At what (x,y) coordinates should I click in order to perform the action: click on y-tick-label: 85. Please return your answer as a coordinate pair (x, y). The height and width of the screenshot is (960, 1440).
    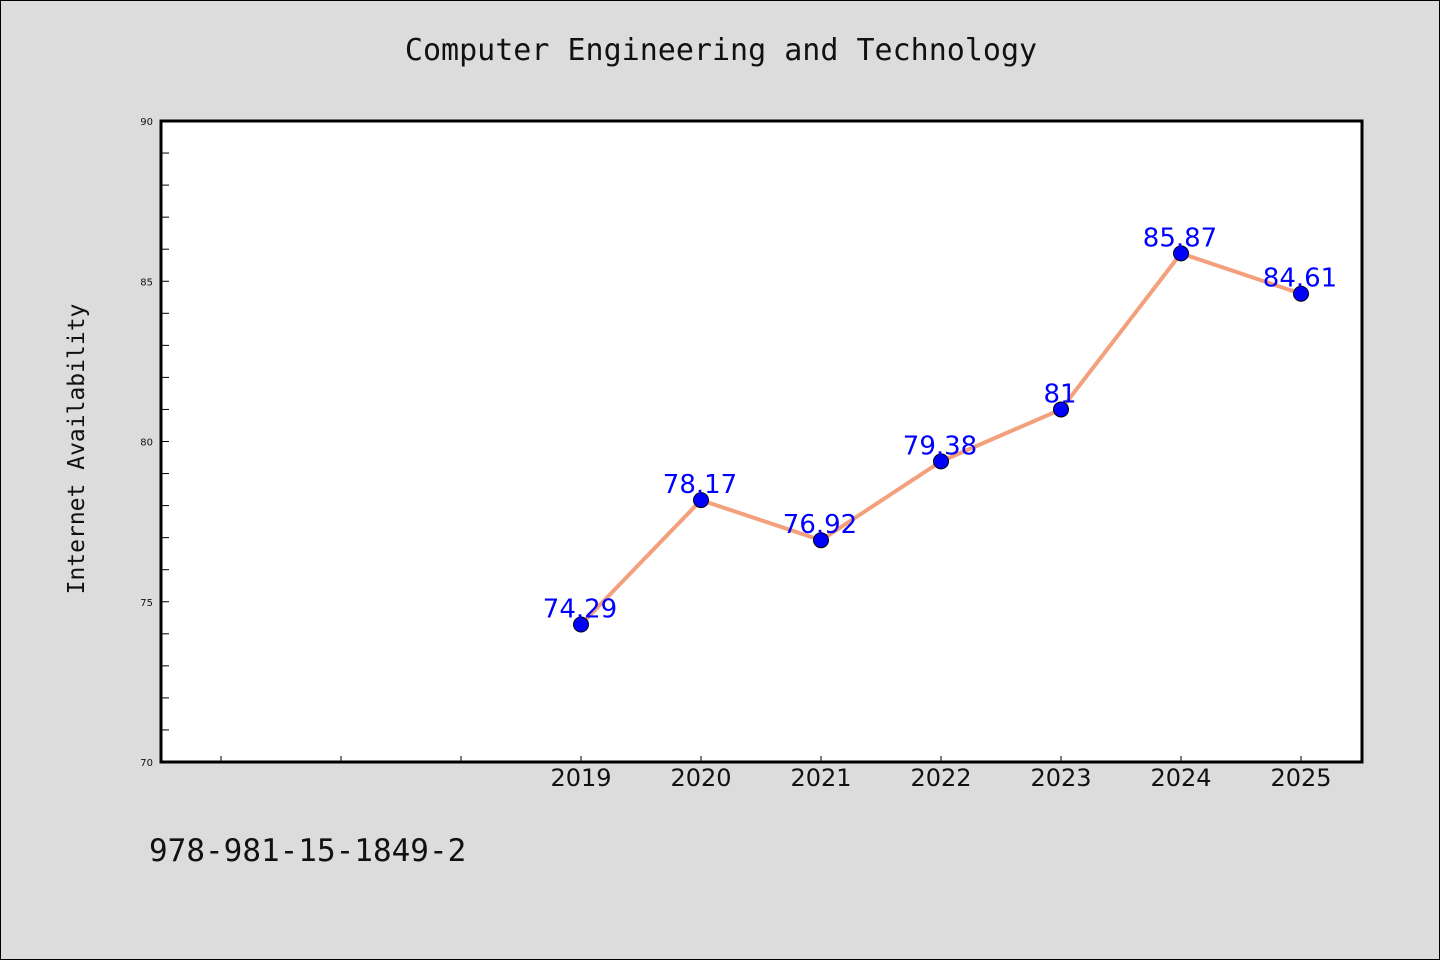
    Looking at the image, I should click on (146, 282).